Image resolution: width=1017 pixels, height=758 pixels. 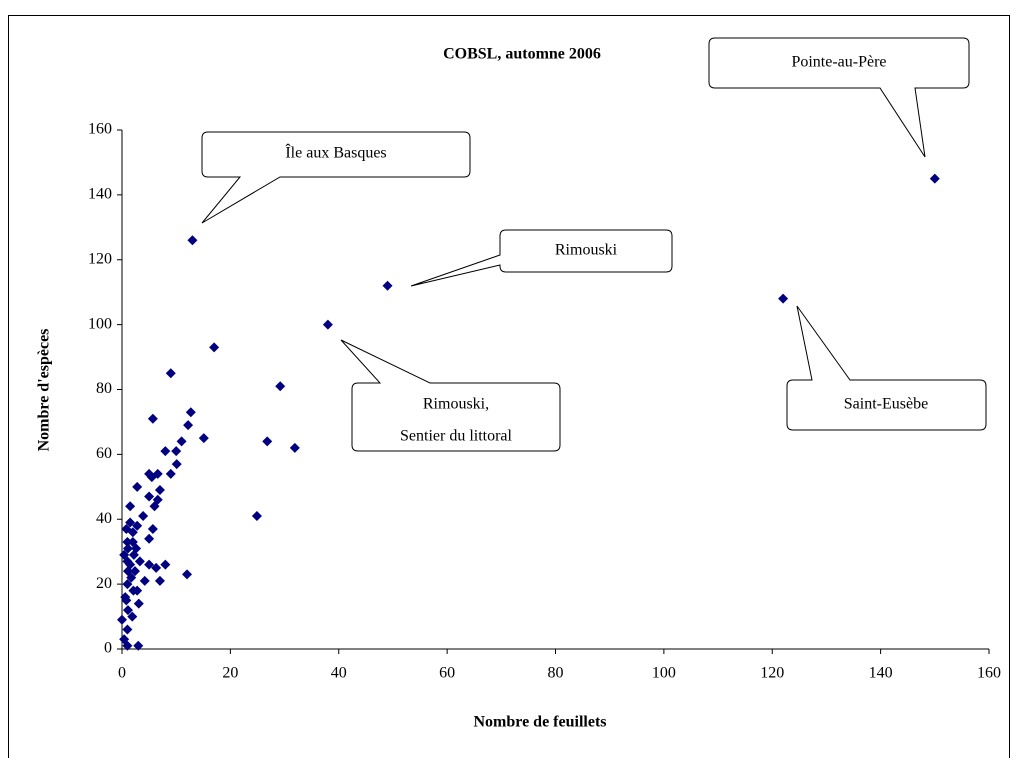 What do you see at coordinates (104, 518) in the screenshot?
I see `y-tick-label: 40` at bounding box center [104, 518].